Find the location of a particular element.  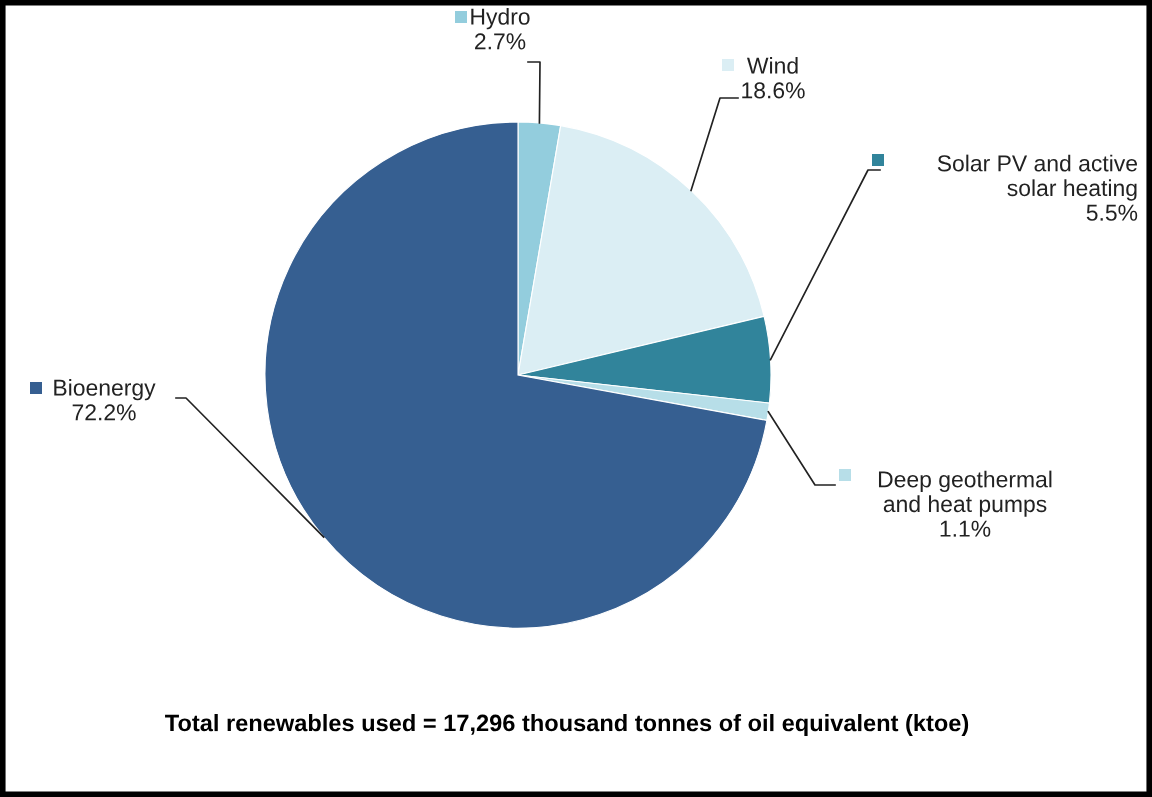

legend-label: Deep geothermal and heat pumps is located at coordinates (965, 493).